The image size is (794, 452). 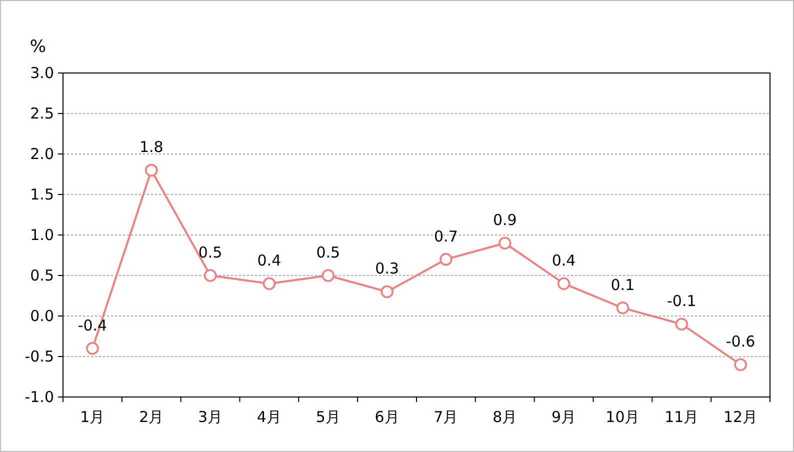 I want to click on y-tick-label: 3.0, so click(x=42, y=73).